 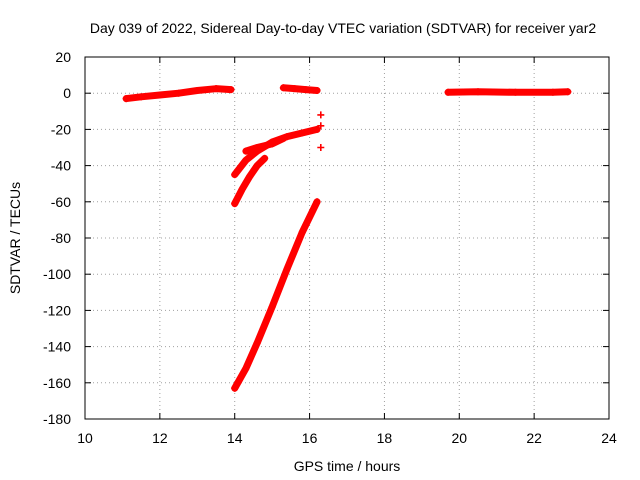 I want to click on y-tick-label: -160, so click(x=57, y=383).